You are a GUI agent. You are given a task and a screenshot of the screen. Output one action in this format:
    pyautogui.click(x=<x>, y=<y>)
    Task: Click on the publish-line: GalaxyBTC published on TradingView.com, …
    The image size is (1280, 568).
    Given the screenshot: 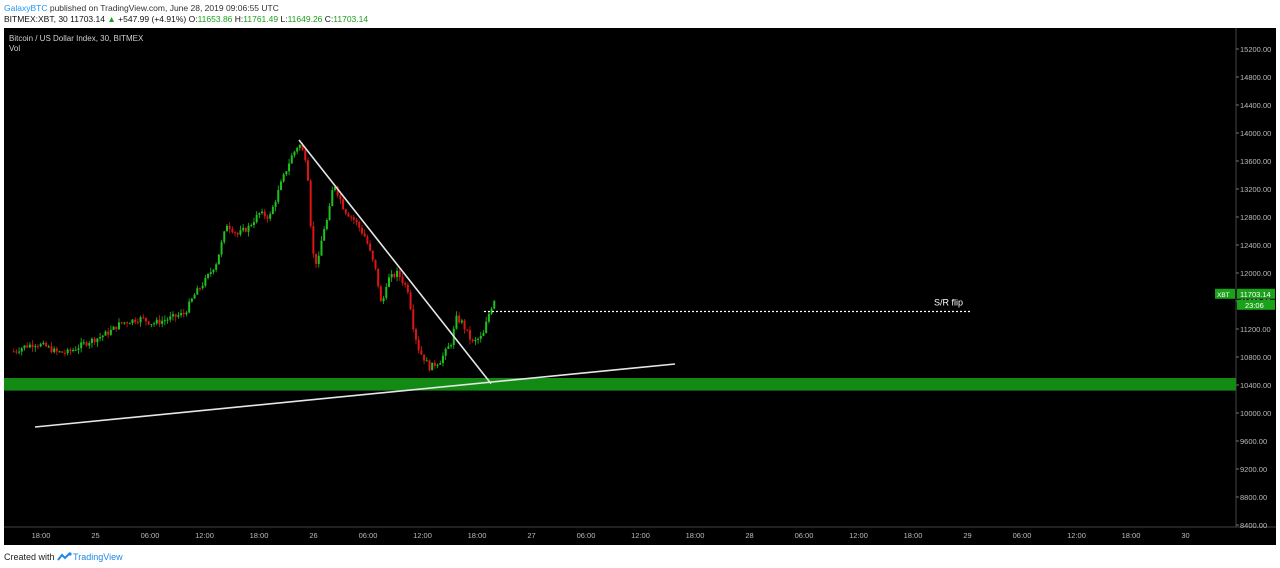 What is the action you would take?
    pyautogui.click(x=141, y=8)
    